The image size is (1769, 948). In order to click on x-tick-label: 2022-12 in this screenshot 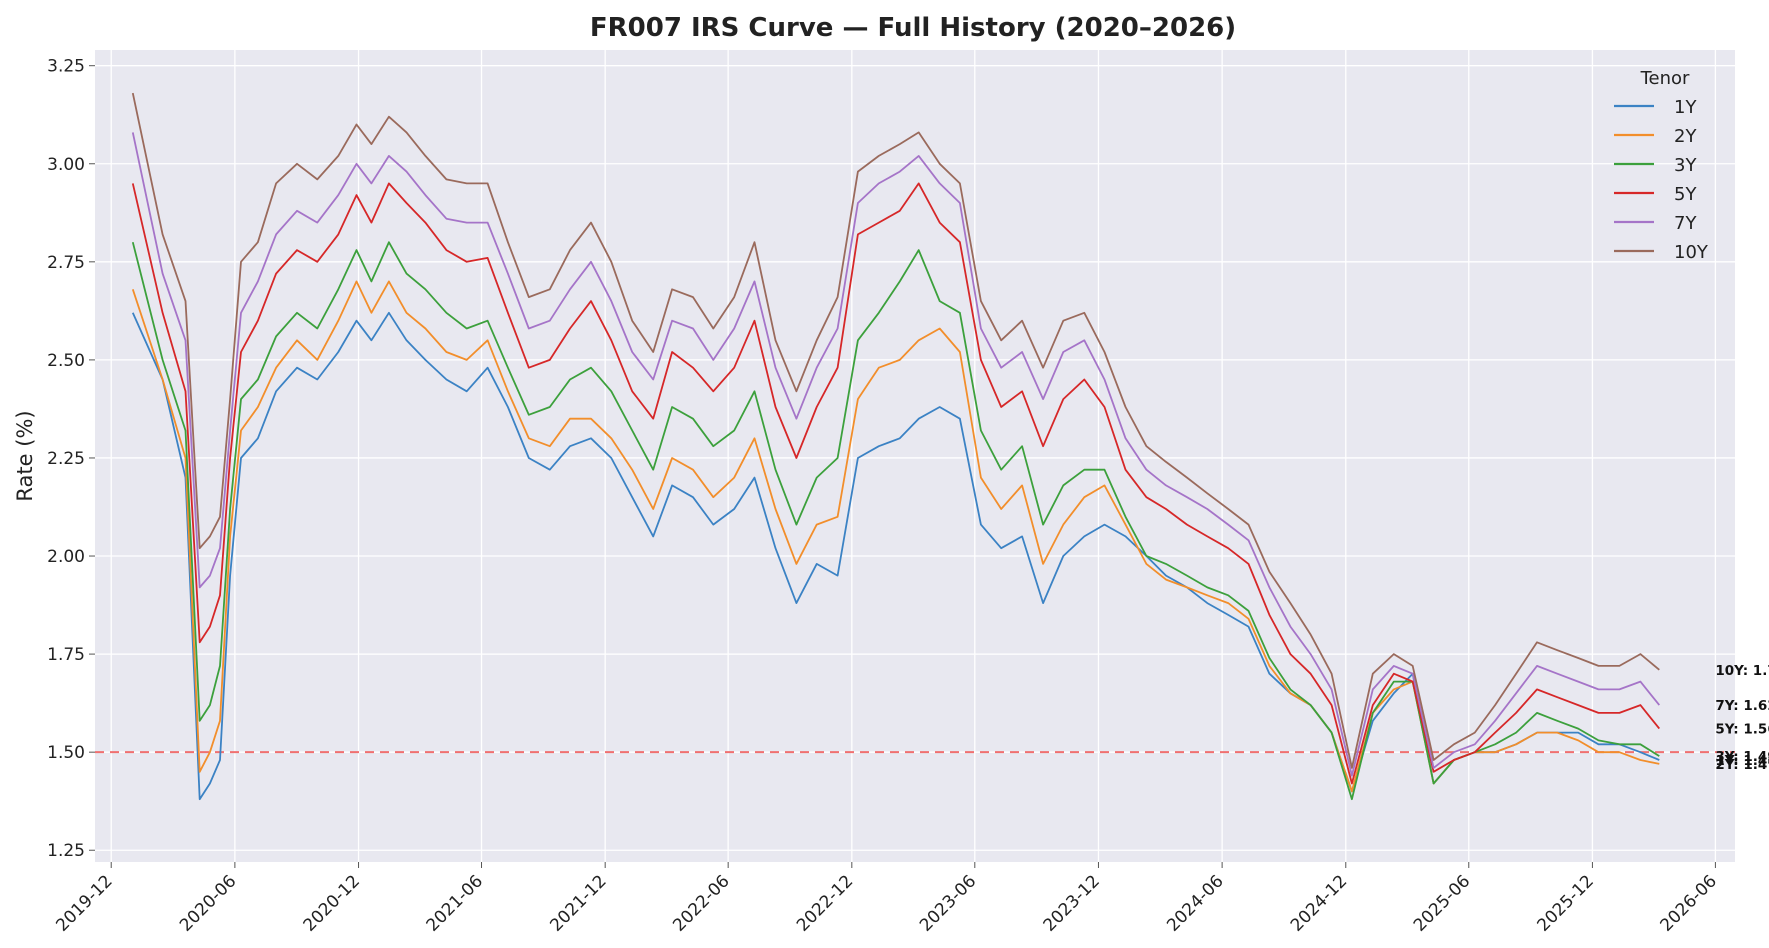, I will do `click(825, 903)`.